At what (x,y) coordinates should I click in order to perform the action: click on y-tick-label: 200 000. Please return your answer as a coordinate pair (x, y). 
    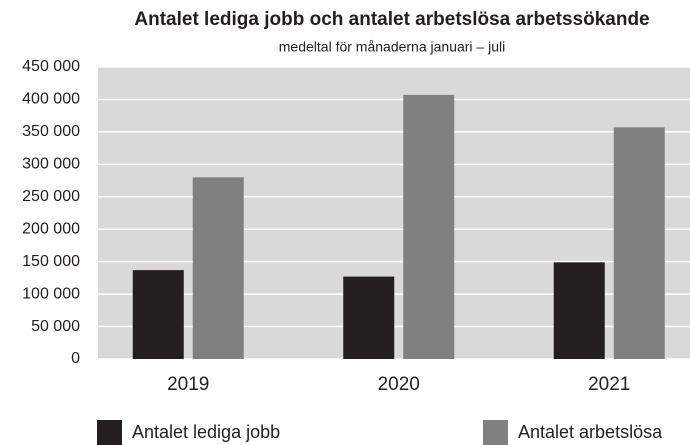
    Looking at the image, I should click on (51, 228).